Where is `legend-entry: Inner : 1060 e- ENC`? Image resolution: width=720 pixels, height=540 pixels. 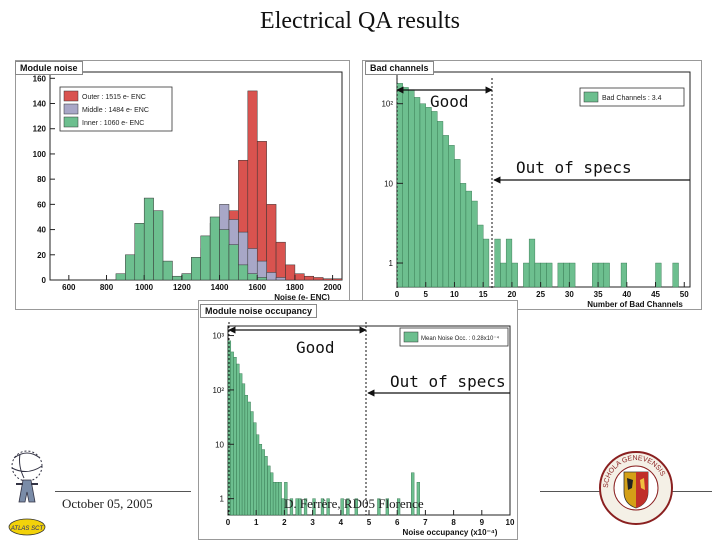
legend-entry: Inner : 1060 e- ENC is located at coordinates (113, 123).